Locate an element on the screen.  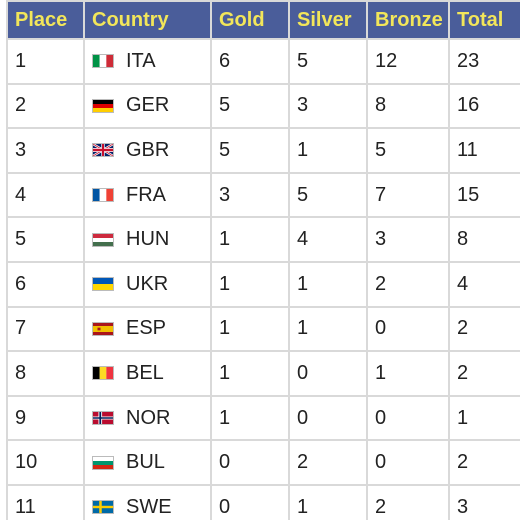
country-cell: BEL is located at coordinates (147, 373).